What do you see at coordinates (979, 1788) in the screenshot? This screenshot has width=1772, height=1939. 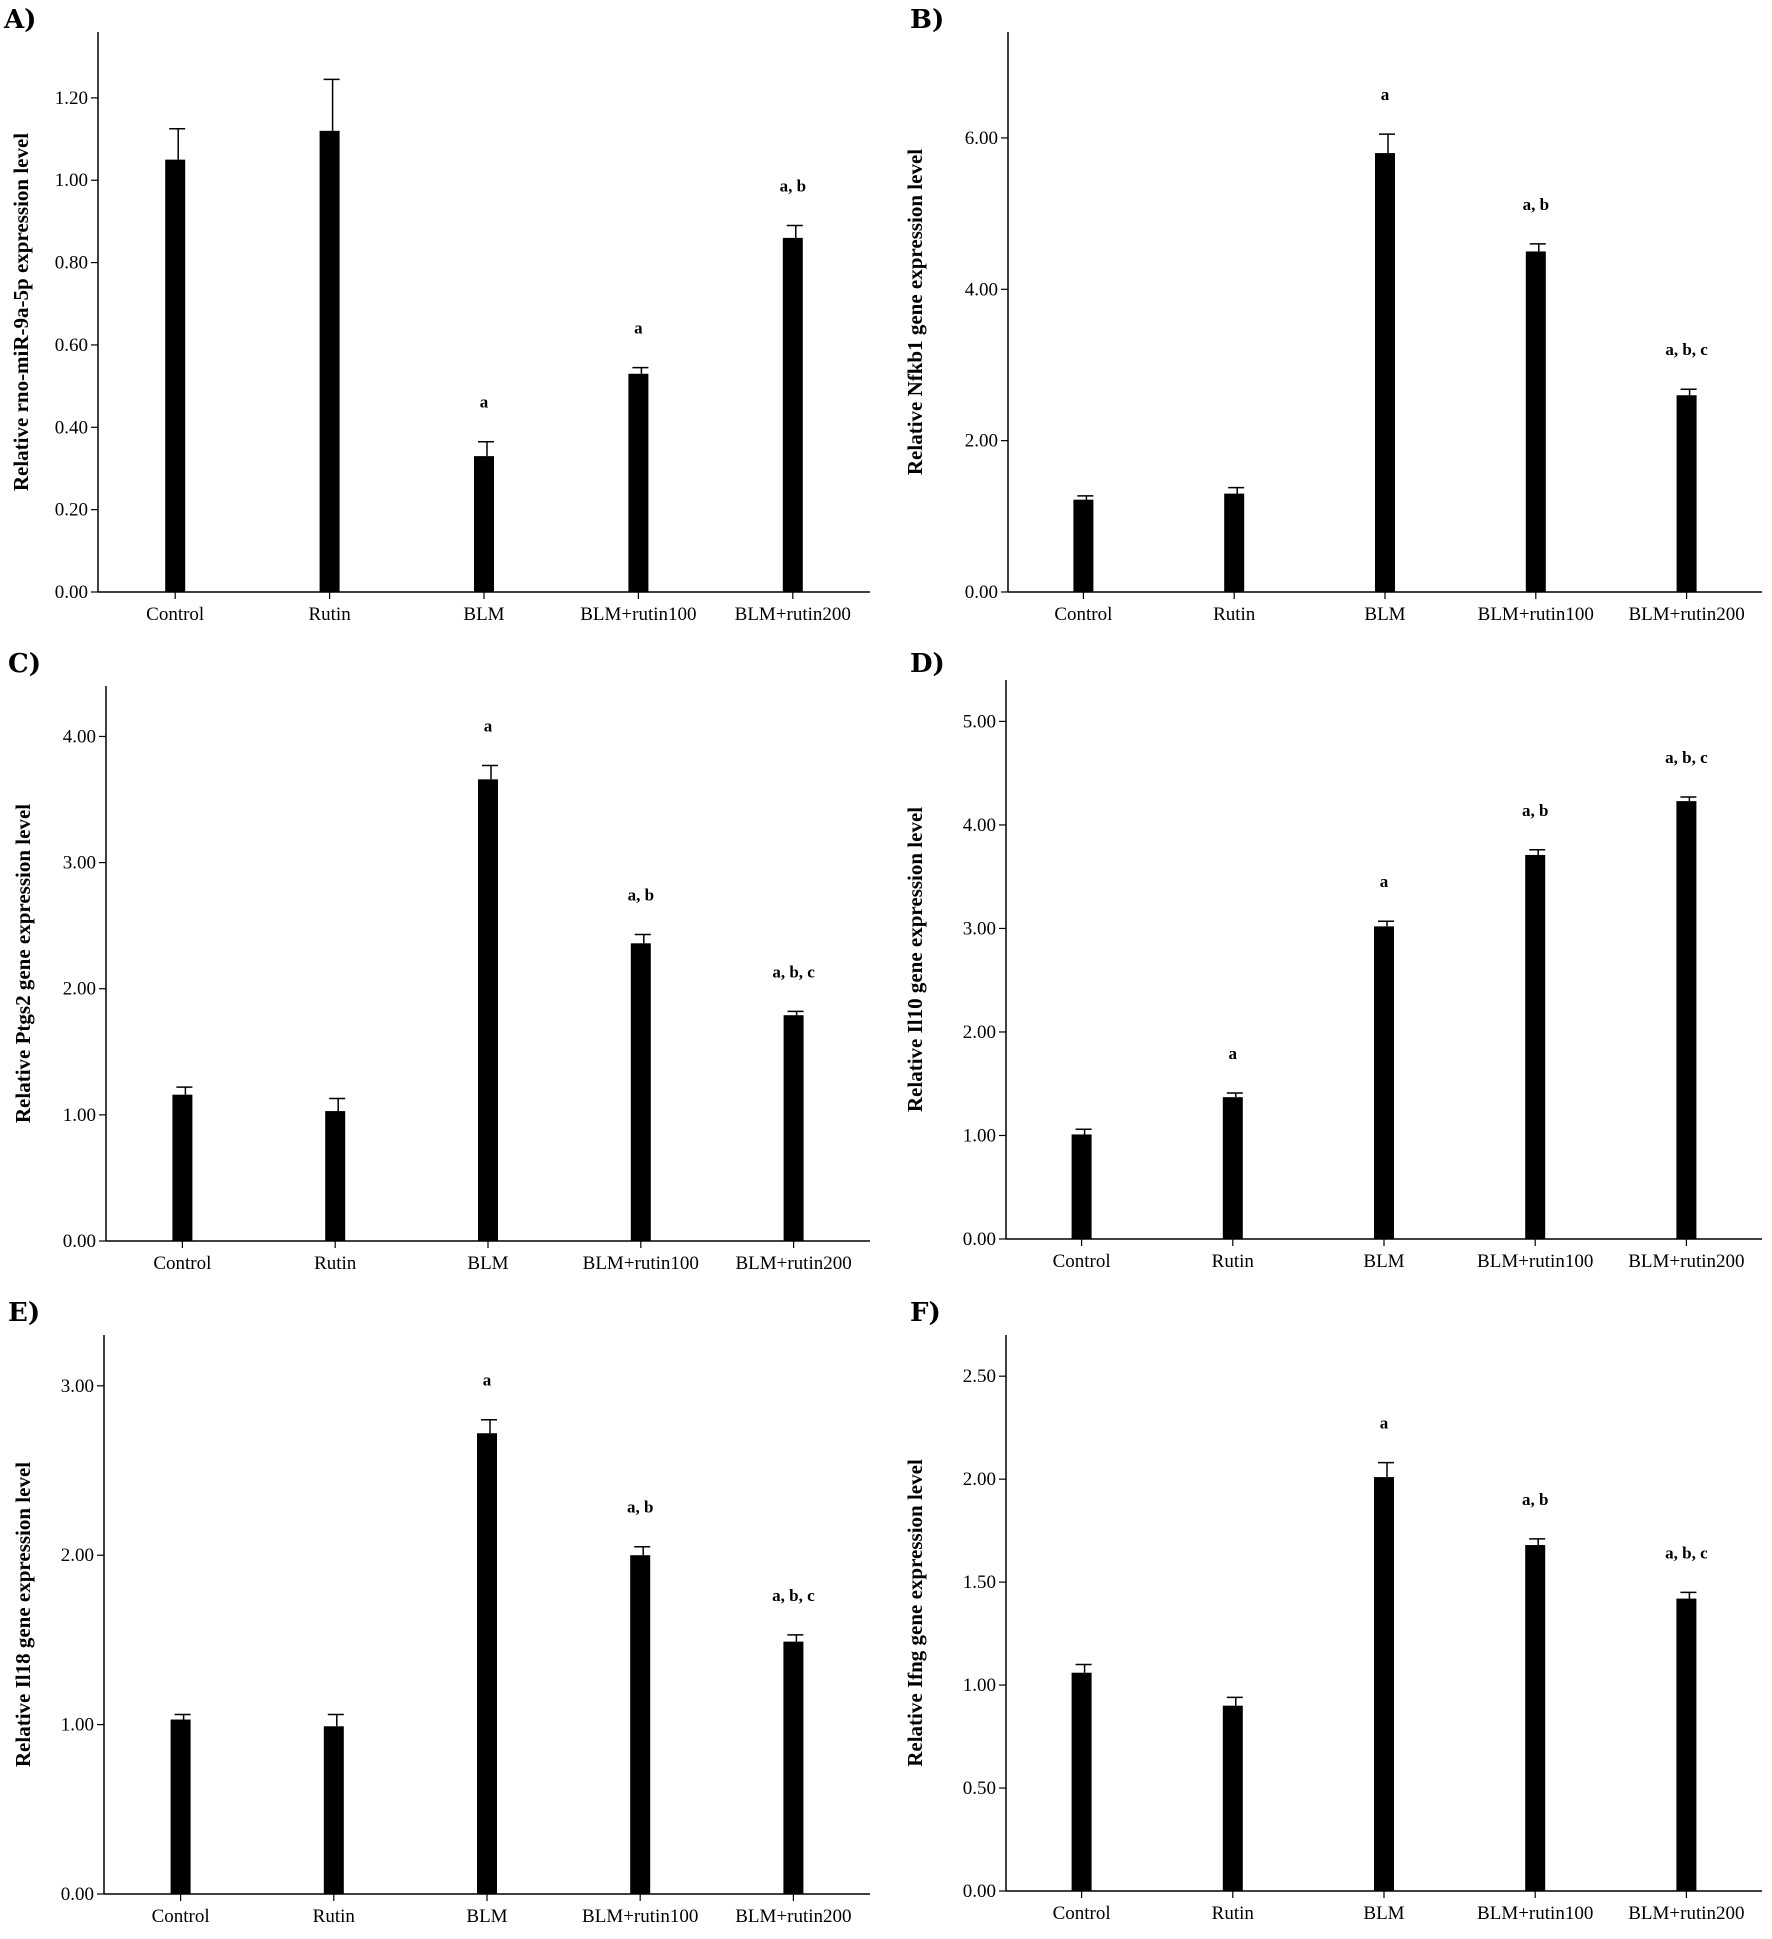 I see `y-tick-label: 0.50` at bounding box center [979, 1788].